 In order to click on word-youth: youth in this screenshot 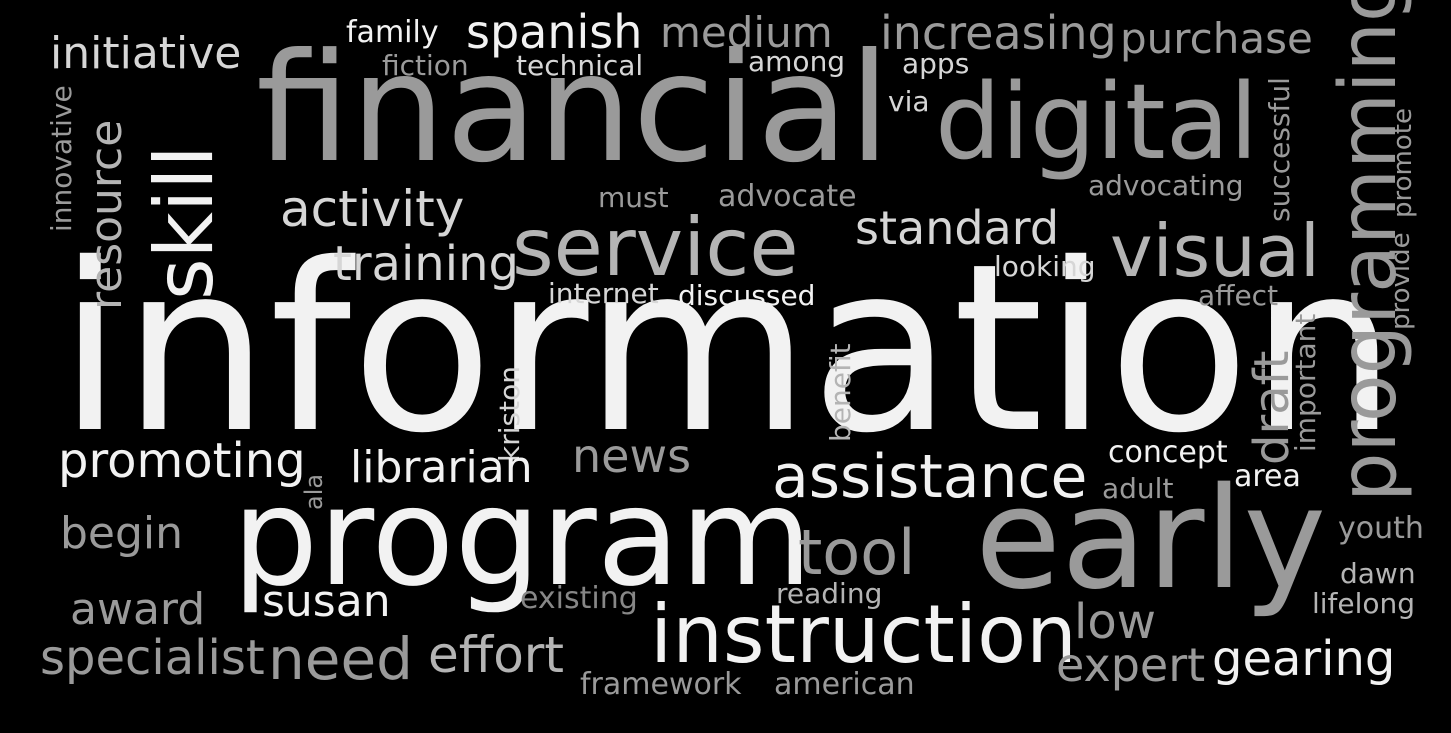, I will do `click(1381, 528)`.